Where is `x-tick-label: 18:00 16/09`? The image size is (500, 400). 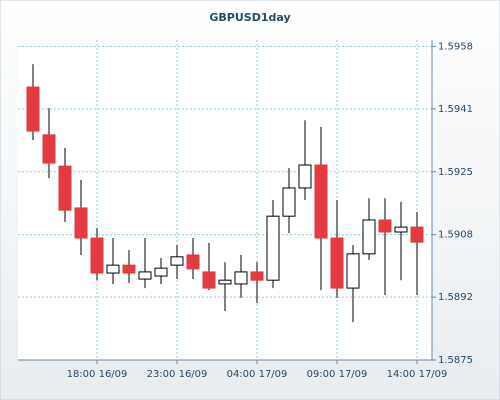 x-tick-label: 18:00 16/09 is located at coordinates (97, 374).